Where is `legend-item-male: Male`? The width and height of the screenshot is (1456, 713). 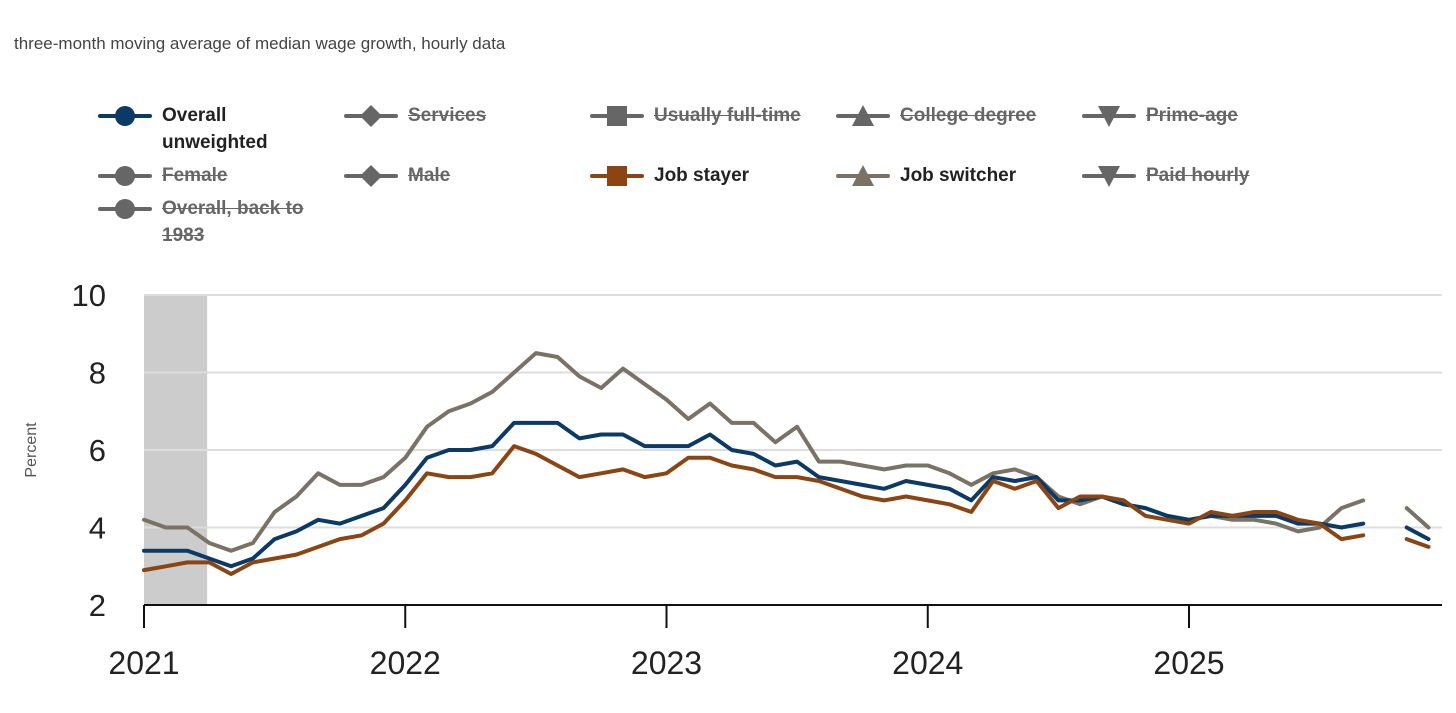 legend-item-male: Male is located at coordinates (467, 175).